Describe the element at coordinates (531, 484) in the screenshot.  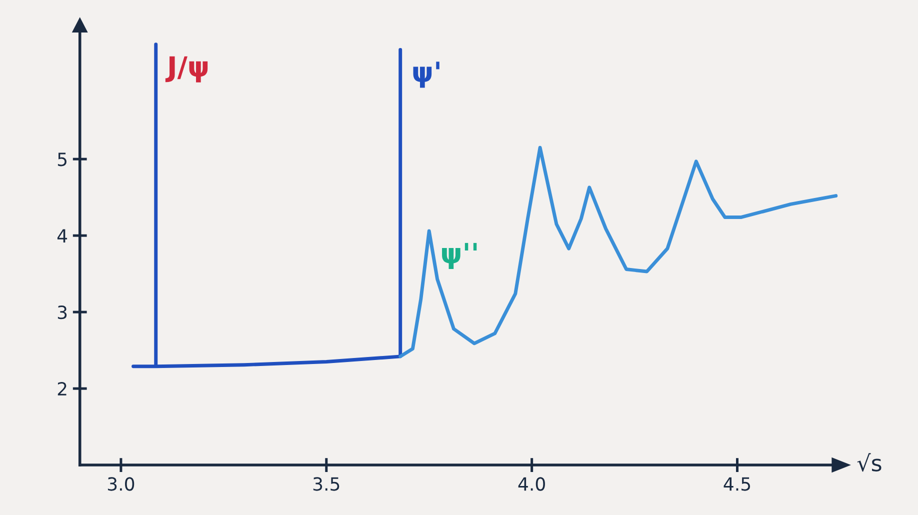
I see `x-tick-label: 4.0` at that location.